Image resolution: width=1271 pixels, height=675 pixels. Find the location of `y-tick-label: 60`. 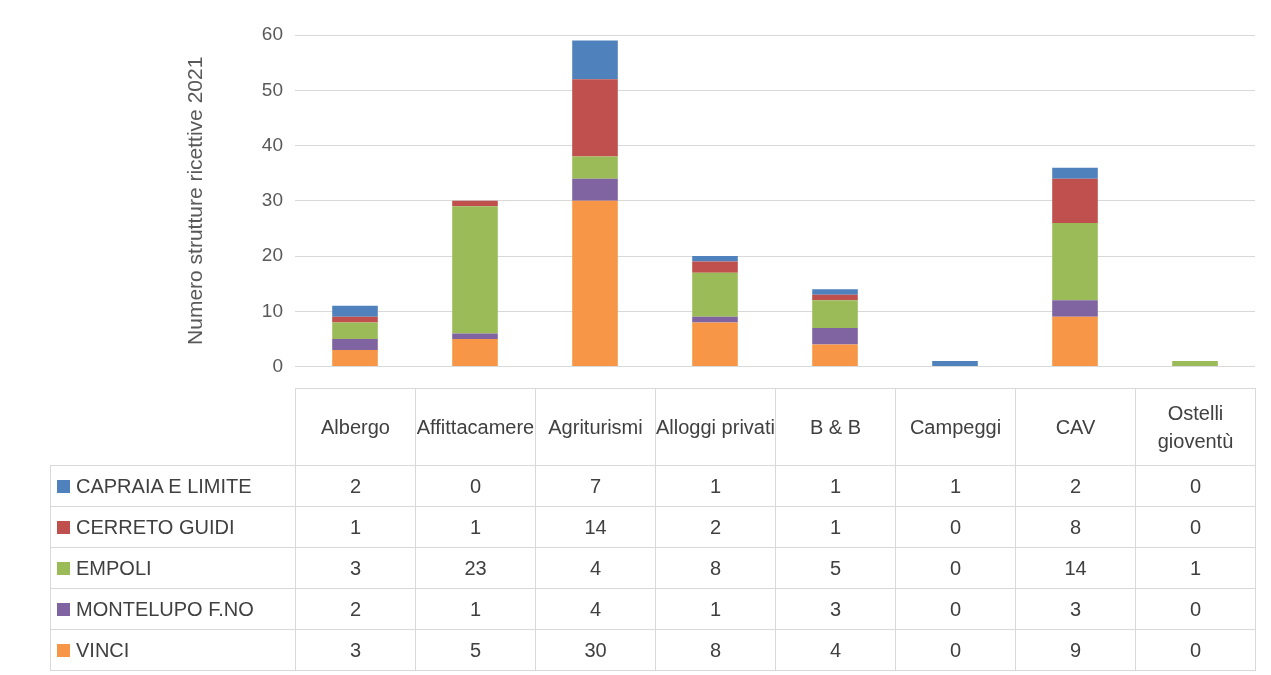

y-tick-label: 60 is located at coordinates (272, 34).